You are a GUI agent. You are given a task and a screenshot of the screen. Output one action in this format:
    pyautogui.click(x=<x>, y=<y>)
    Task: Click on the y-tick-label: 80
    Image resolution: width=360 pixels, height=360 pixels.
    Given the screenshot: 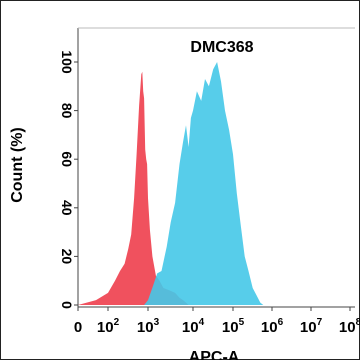 What is the action you would take?
    pyautogui.click(x=67, y=111)
    